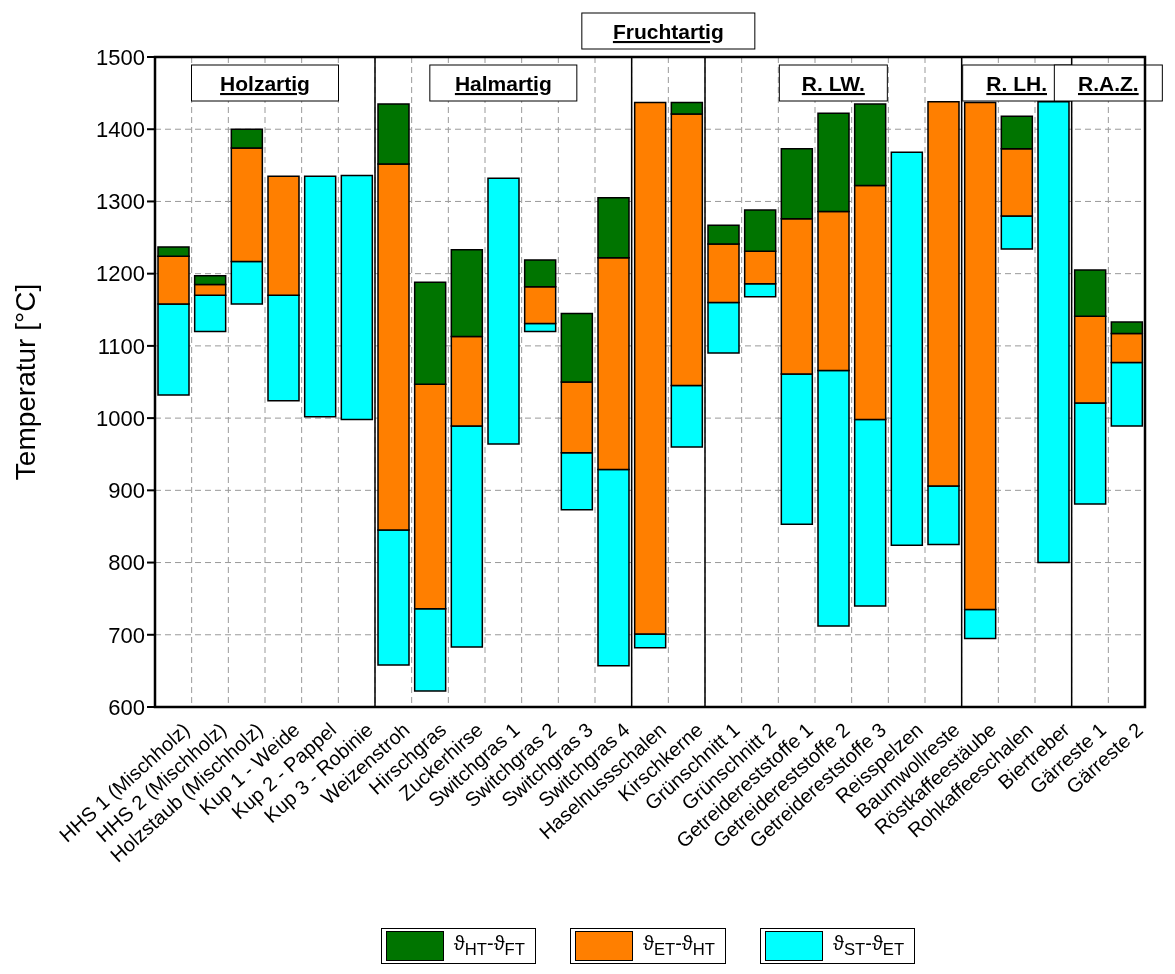  Describe the element at coordinates (1016, 83) in the screenshot. I see `annotation: R. LH.` at that location.